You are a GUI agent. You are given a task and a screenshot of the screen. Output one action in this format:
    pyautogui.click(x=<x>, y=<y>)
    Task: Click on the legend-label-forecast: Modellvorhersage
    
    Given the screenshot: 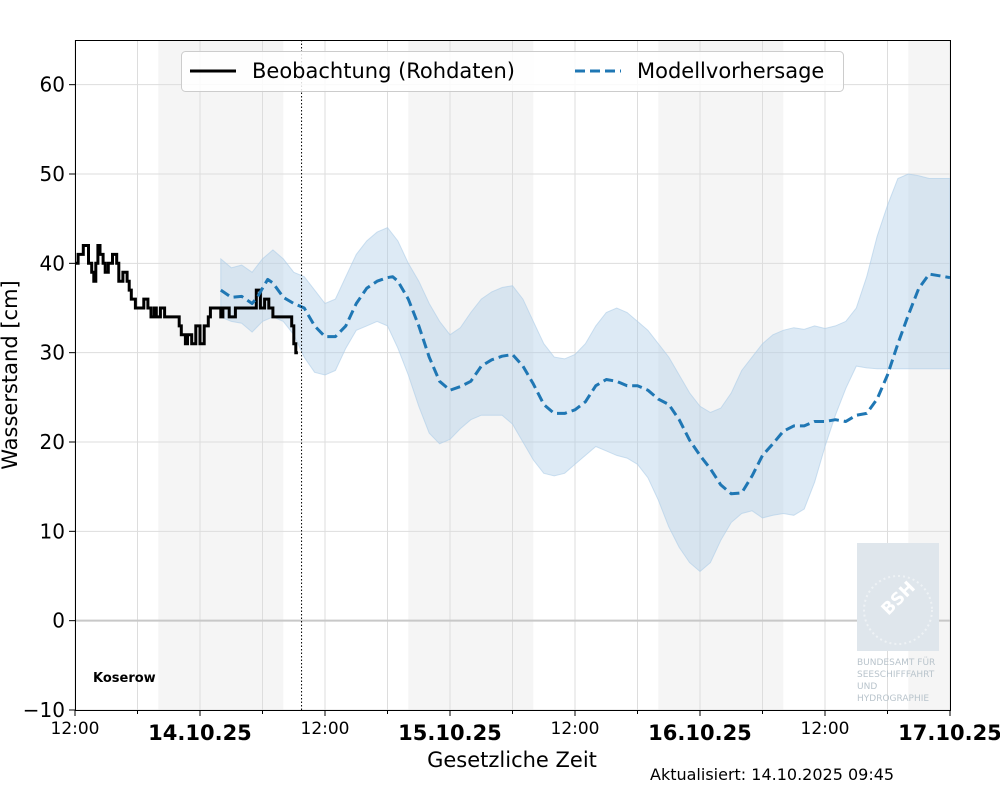 What is the action you would take?
    pyautogui.click(x=730, y=71)
    